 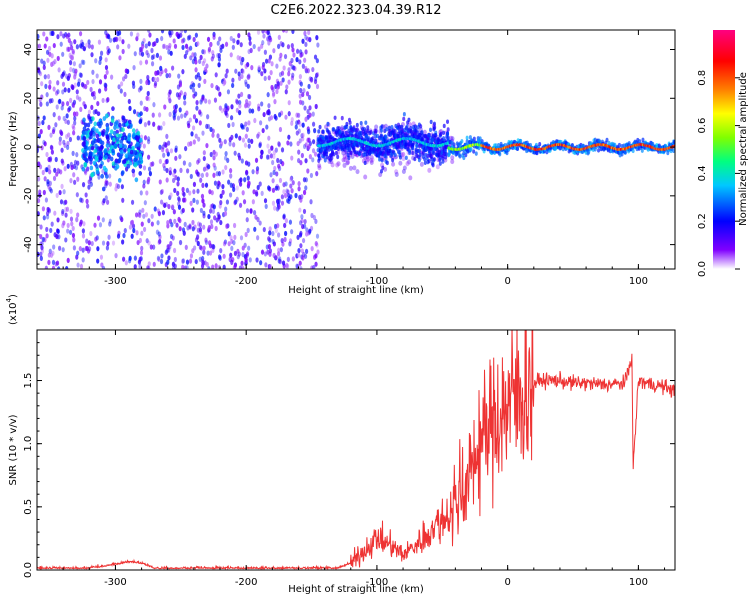 I want to click on colorbar-tick-label: 0.2, so click(x=702, y=221).